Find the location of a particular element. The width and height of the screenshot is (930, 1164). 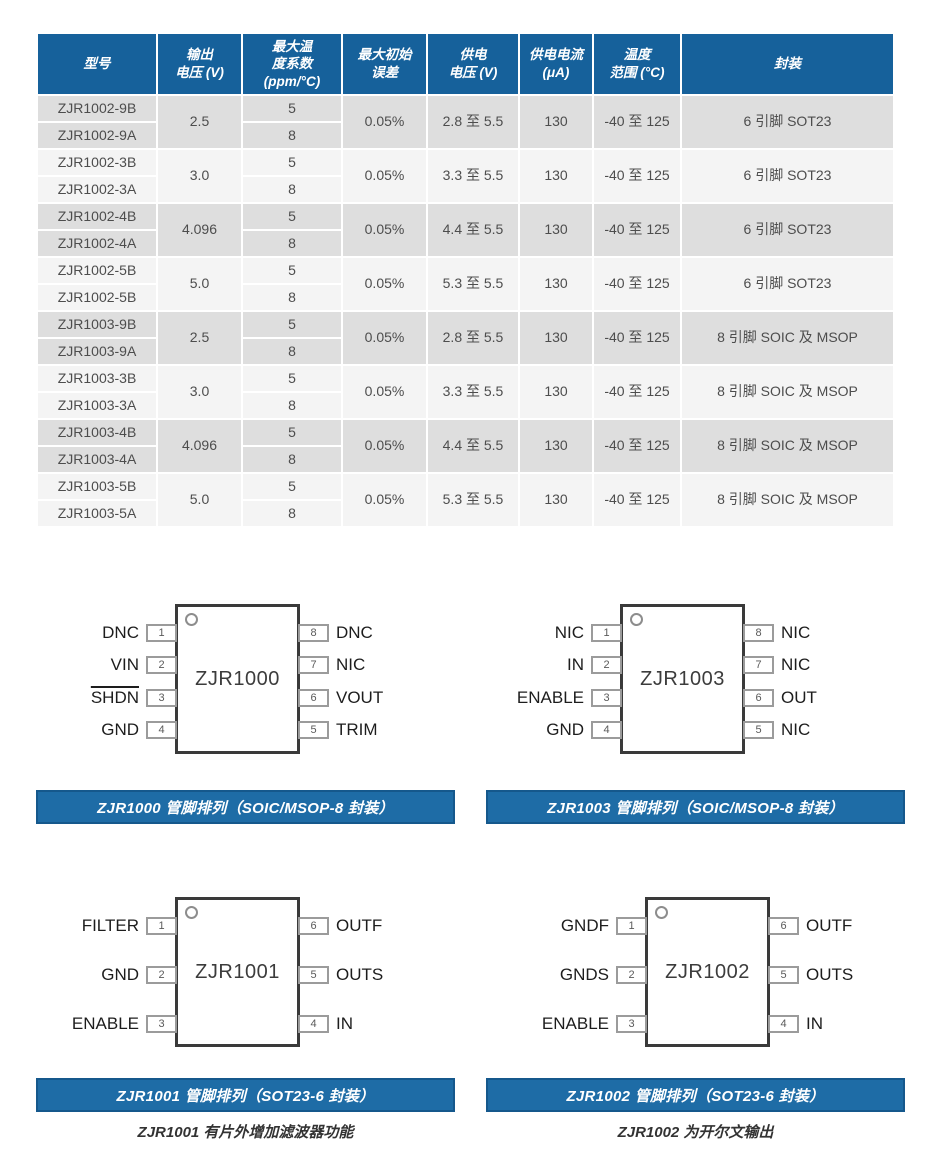

table-row: ZJR1003-3A 8 is located at coordinates (465, 405).